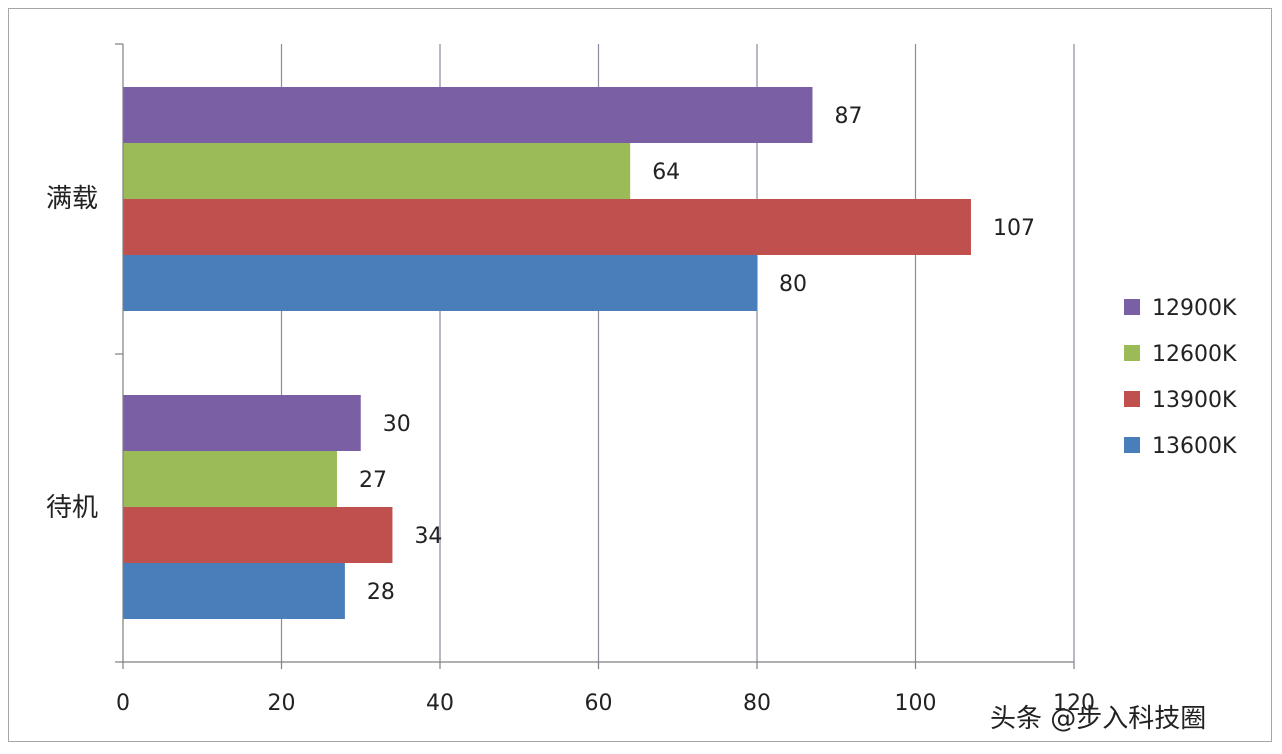  Describe the element at coordinates (1180, 377) in the screenshot. I see `legend: 12900K 12600K 13900K 13600K` at that location.